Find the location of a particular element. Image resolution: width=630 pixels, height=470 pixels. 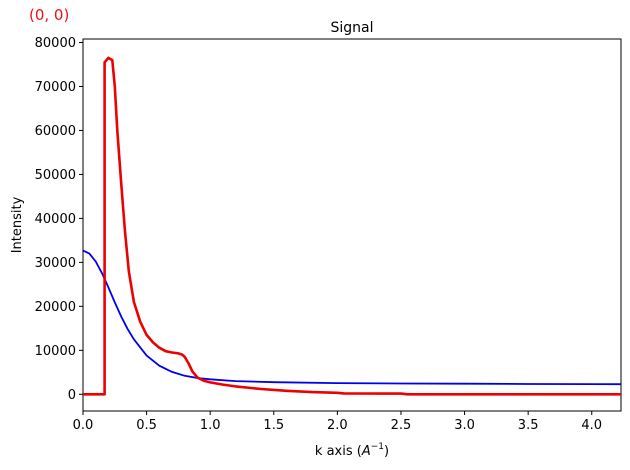

x-tick-label: 1.5 is located at coordinates (273, 425).